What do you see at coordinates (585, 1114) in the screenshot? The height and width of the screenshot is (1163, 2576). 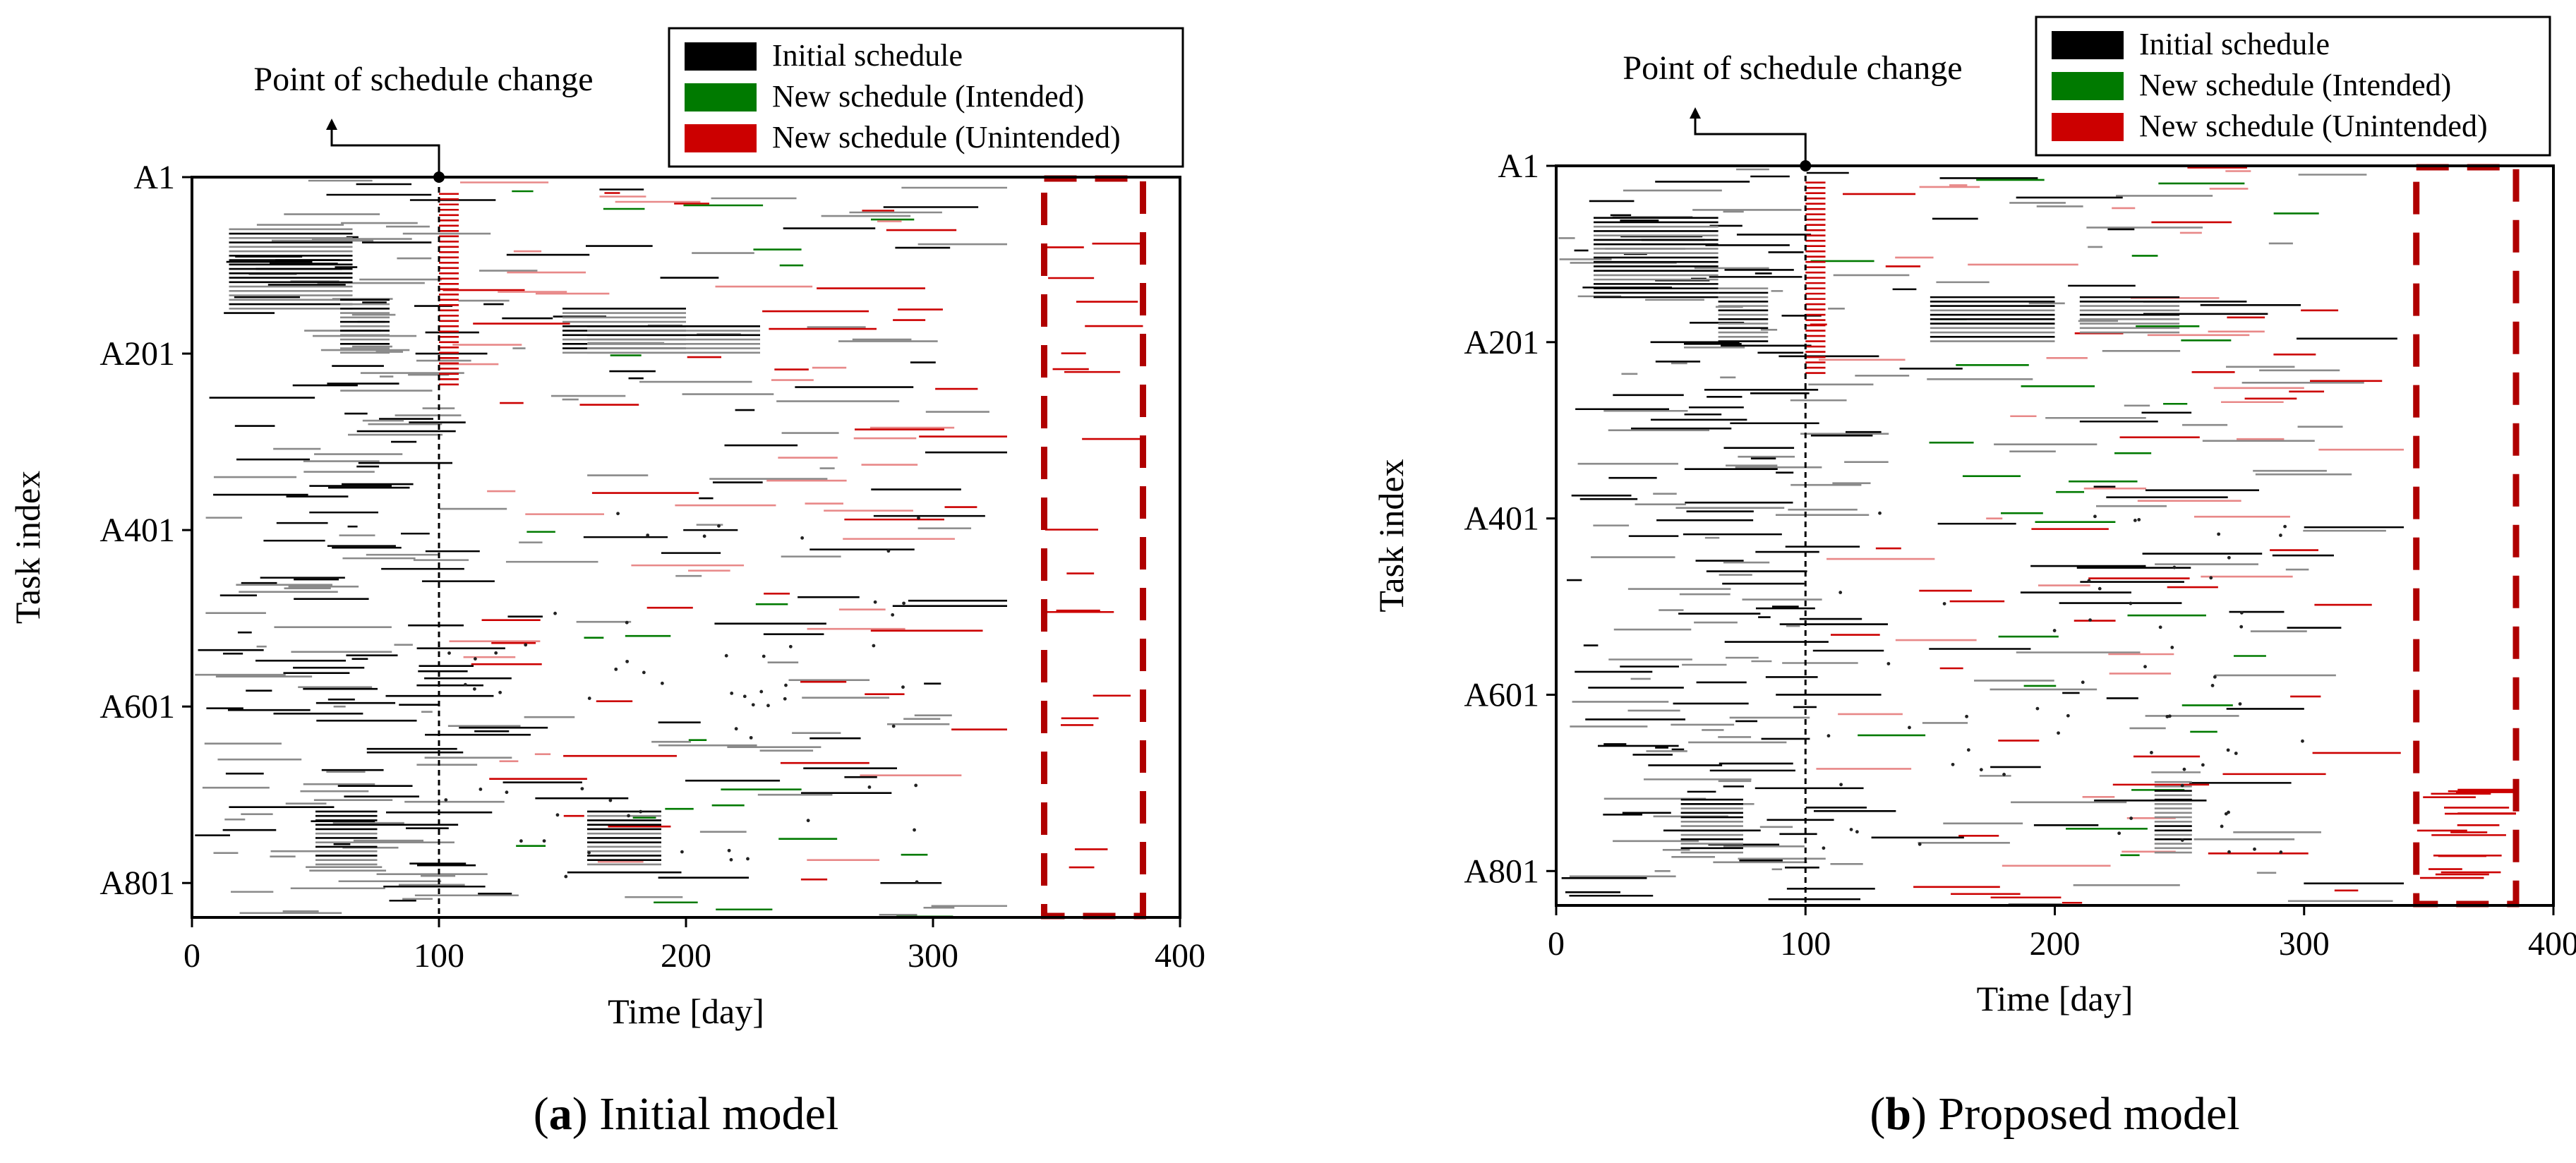 I see `caption-close-paren-a: )` at bounding box center [585, 1114].